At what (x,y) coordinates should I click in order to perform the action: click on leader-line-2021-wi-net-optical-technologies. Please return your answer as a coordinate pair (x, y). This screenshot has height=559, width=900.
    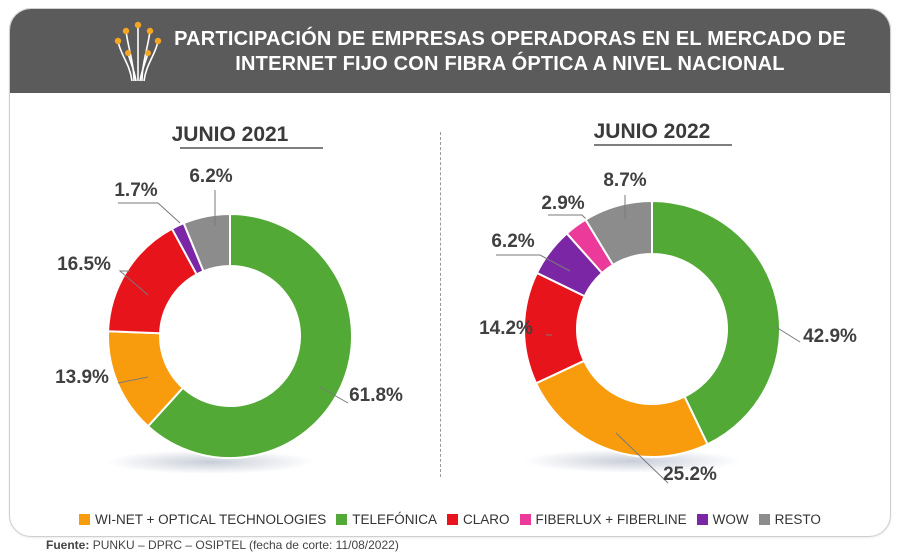
    Looking at the image, I should click on (133, 380).